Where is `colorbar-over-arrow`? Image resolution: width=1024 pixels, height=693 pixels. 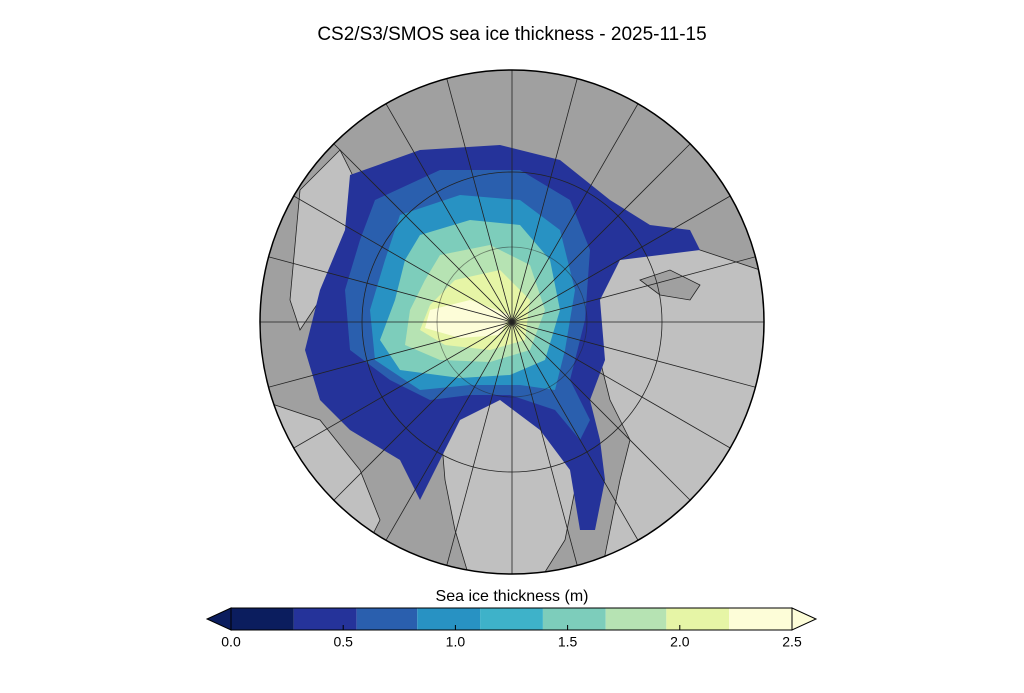
colorbar-over-arrow is located at coordinates (804, 619).